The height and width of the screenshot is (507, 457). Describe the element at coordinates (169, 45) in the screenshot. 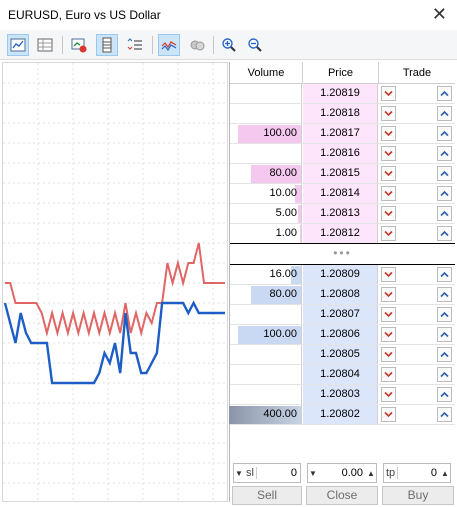

I see `tick-chart-icon` at that location.